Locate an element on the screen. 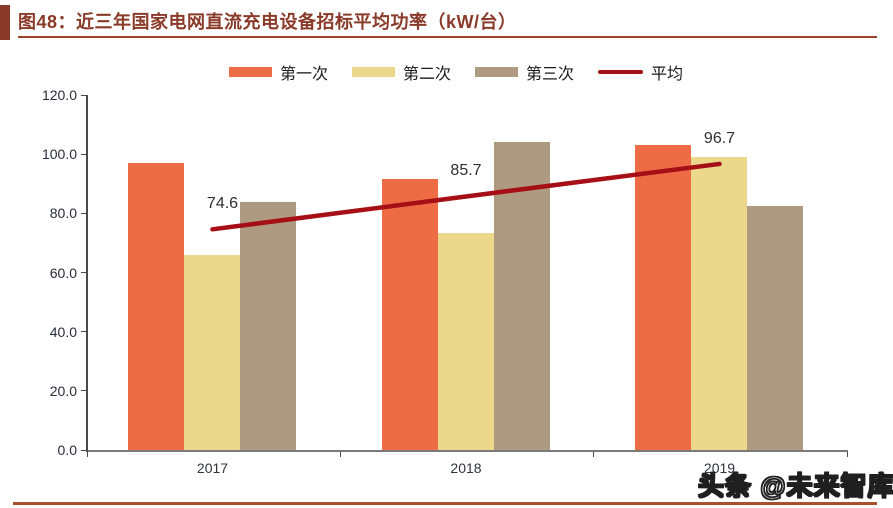 The image size is (893, 508). bar-series1-2018 is located at coordinates (409, 314).